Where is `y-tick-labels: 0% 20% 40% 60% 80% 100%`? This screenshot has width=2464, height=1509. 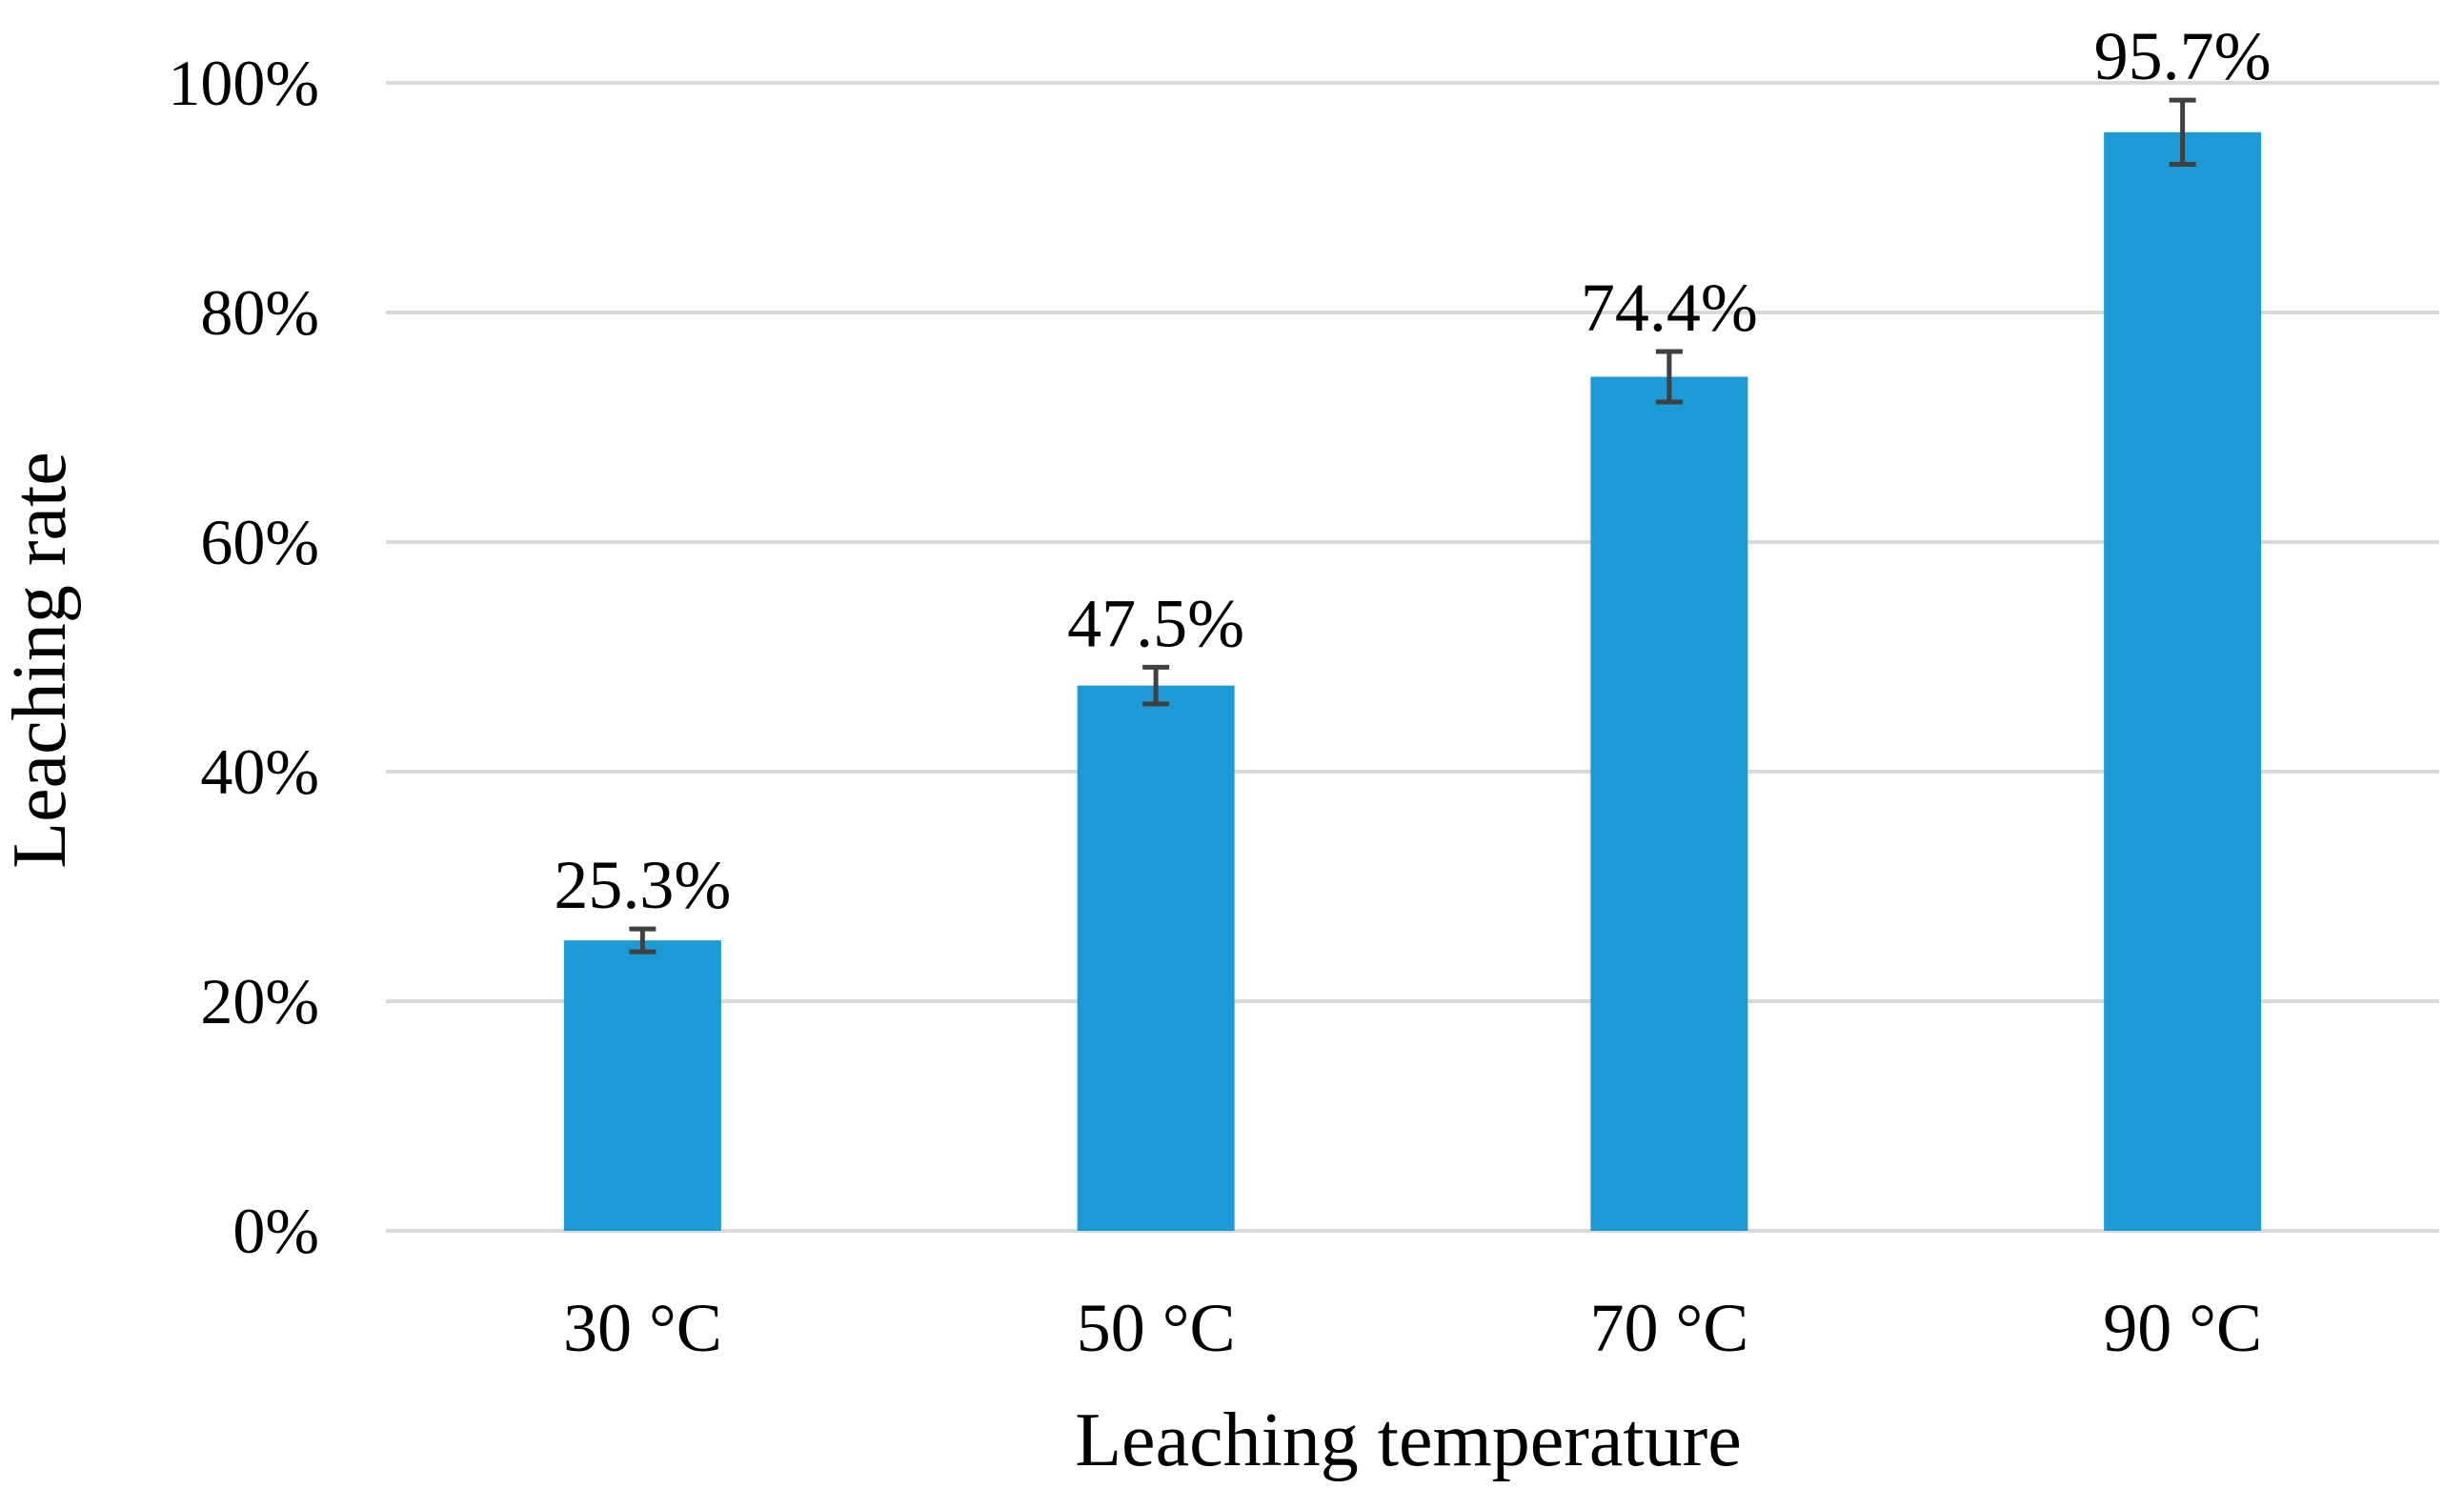
y-tick-labels: 0% 20% 40% 60% 80% 100% is located at coordinates (243, 657).